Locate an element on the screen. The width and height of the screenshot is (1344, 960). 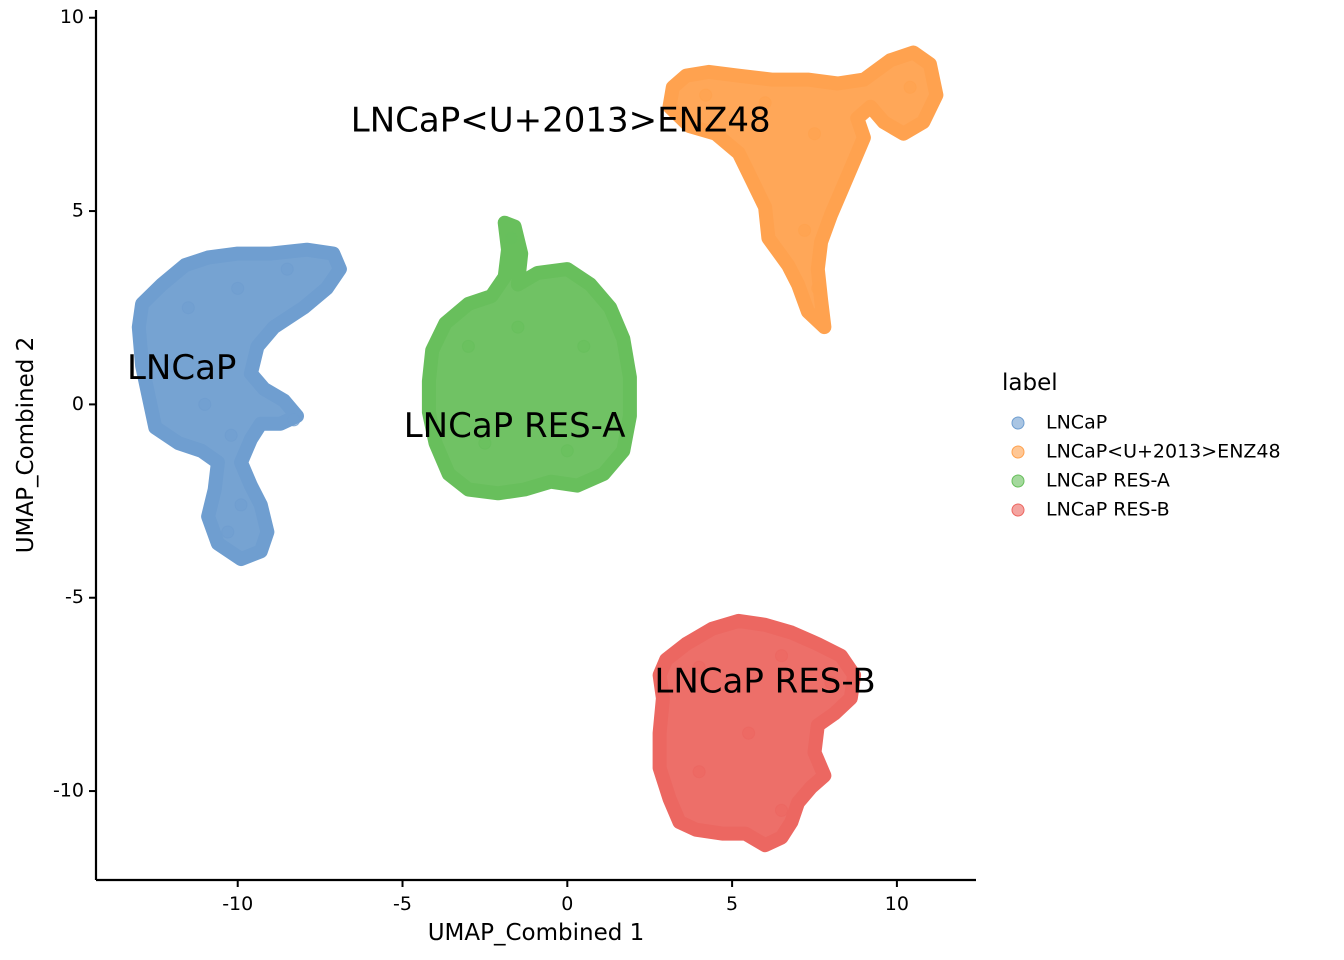
cluster-label-lncap-res-a: LNCaP RES-A is located at coordinates (515, 426).